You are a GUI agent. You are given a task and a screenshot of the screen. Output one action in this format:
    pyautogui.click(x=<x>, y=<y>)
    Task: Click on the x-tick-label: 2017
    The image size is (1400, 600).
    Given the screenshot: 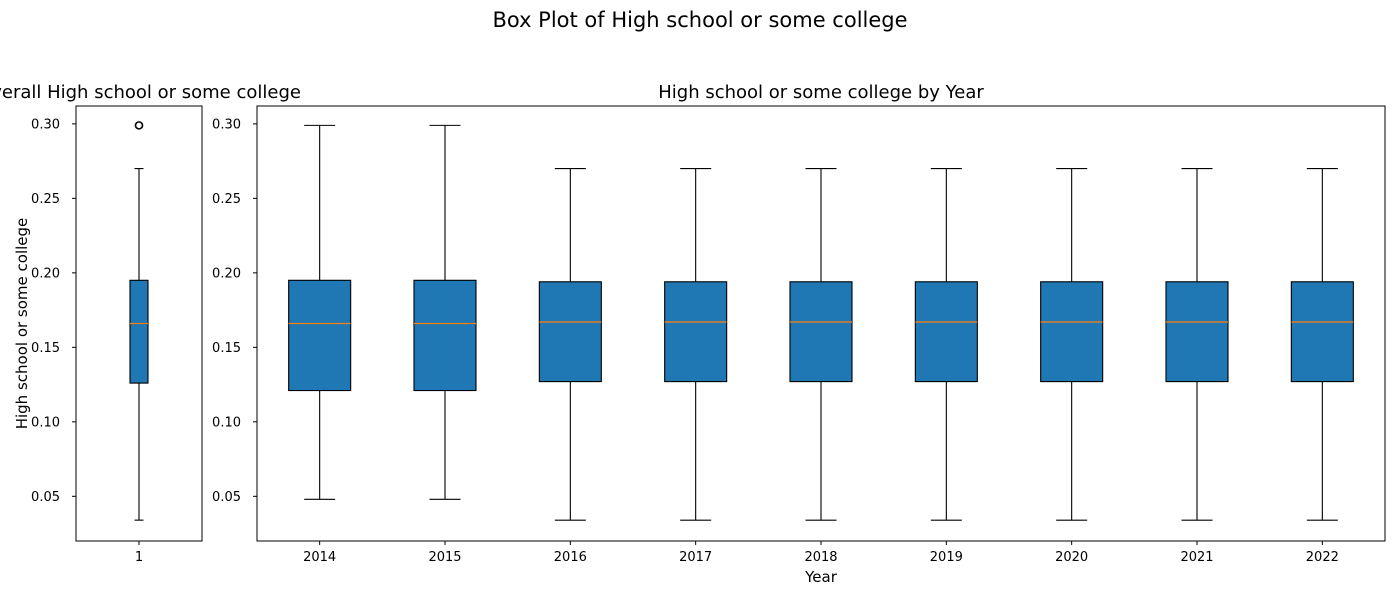 What is the action you would take?
    pyautogui.click(x=695, y=557)
    